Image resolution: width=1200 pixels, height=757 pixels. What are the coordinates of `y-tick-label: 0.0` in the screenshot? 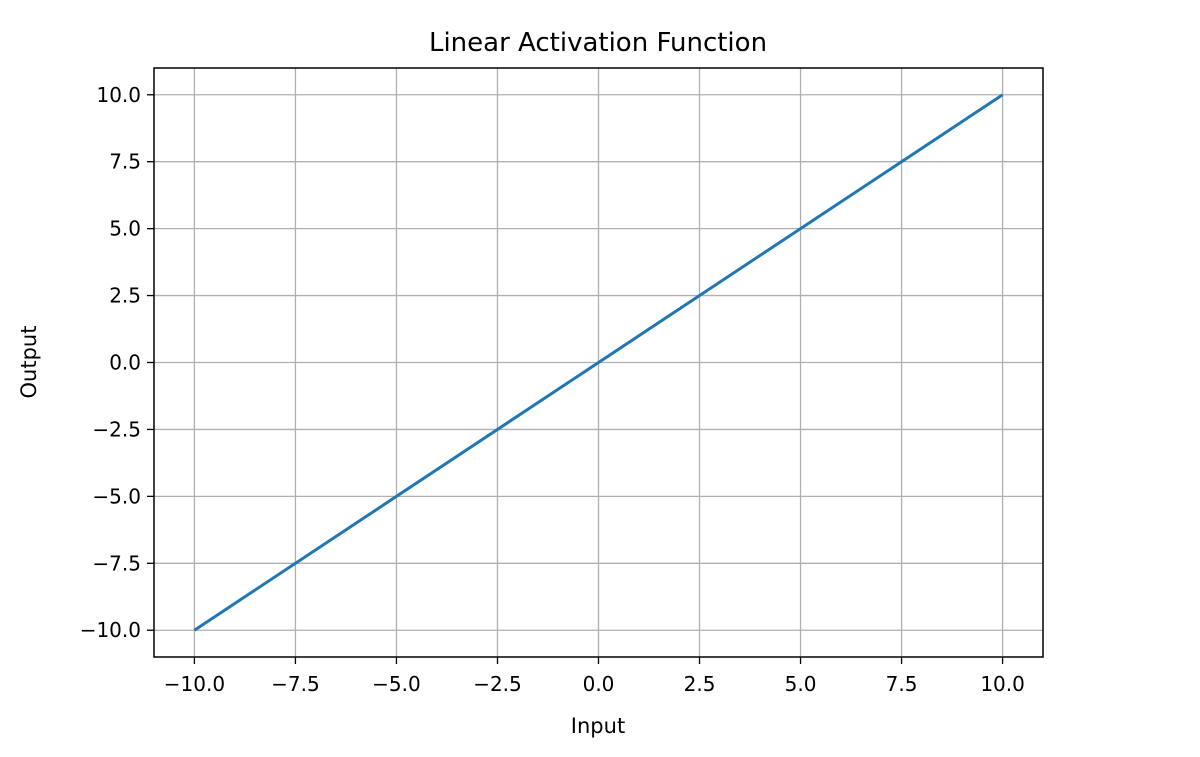 It's located at (125, 363).